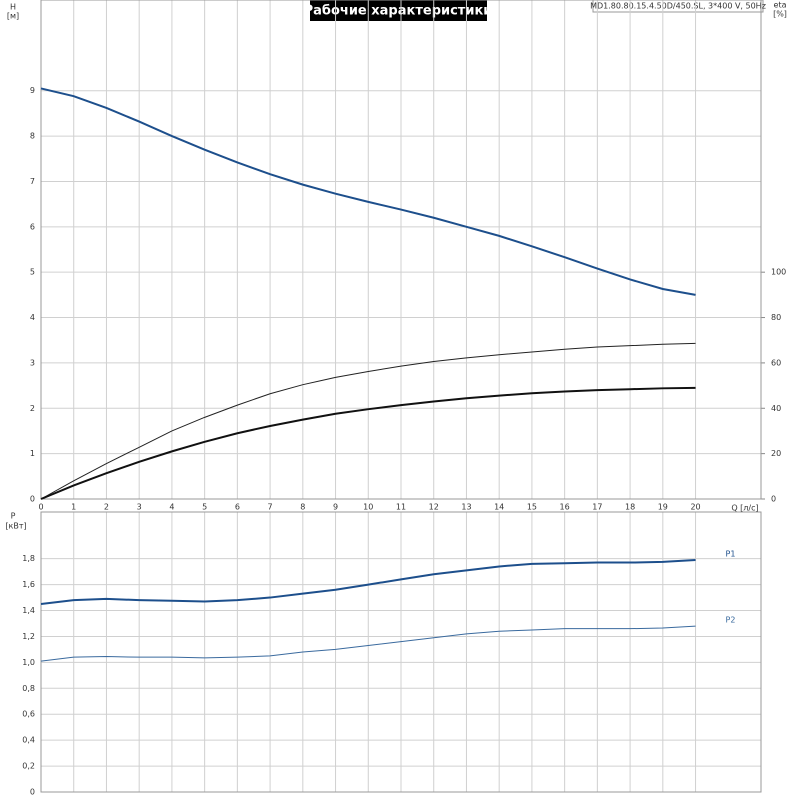 This screenshot has height=800, width=800. Describe the element at coordinates (28, 662) in the screenshot. I see `y-tick-label: 1,0` at that location.